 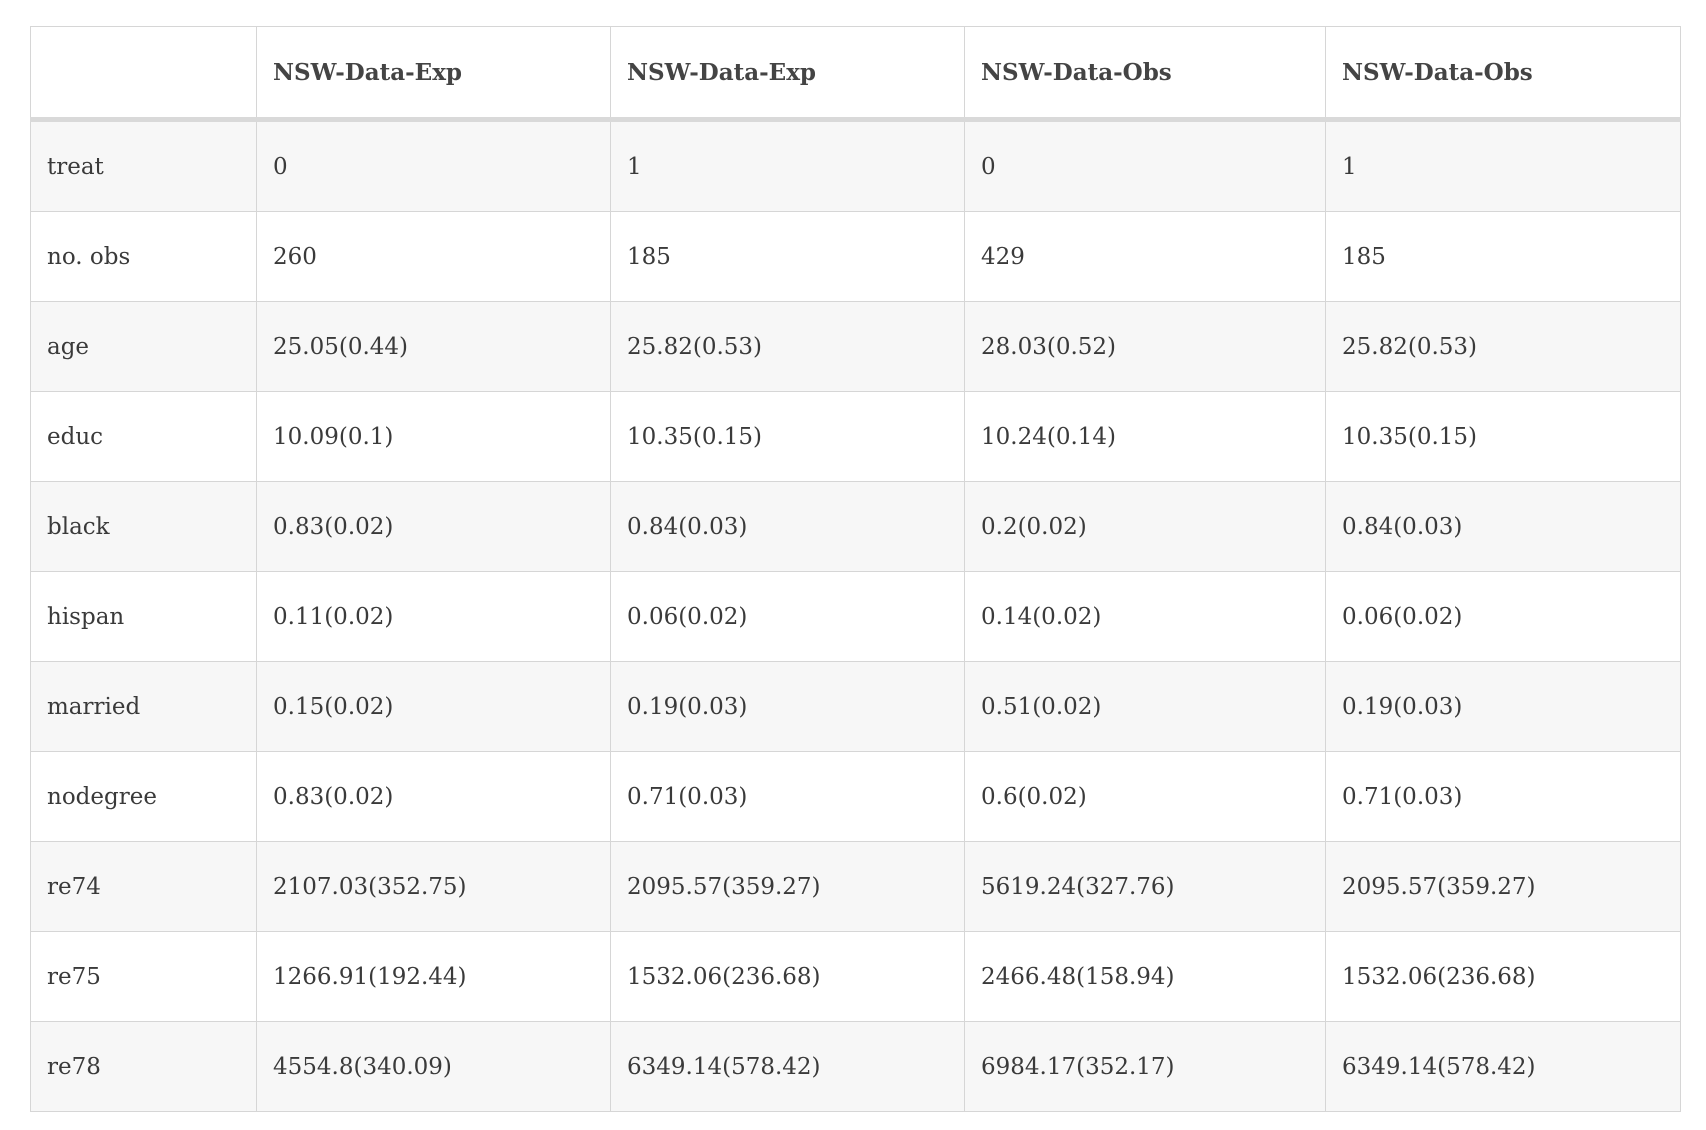 What do you see at coordinates (433, 74) in the screenshot?
I see `header-cell-1: NSW-Data-Exp` at bounding box center [433, 74].